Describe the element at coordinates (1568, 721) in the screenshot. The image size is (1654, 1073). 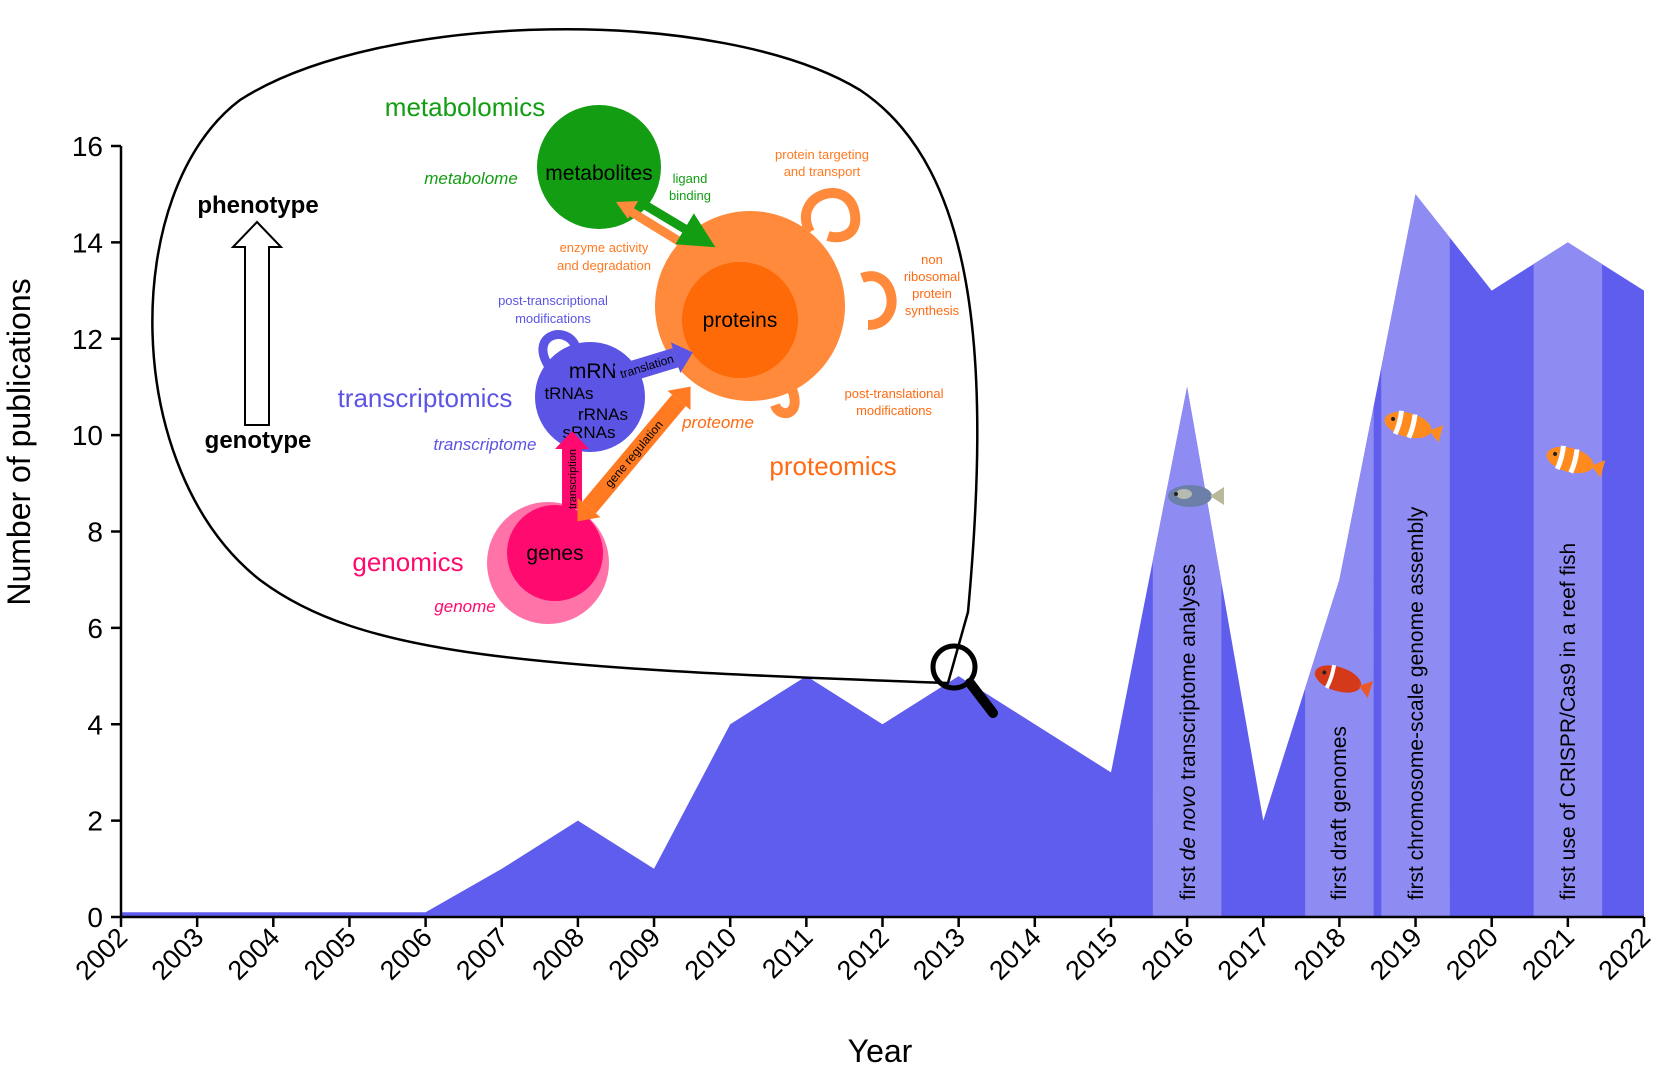
I see `milestone-label-2021: first use of CRISPR/Cas9 in a reef fish` at that location.